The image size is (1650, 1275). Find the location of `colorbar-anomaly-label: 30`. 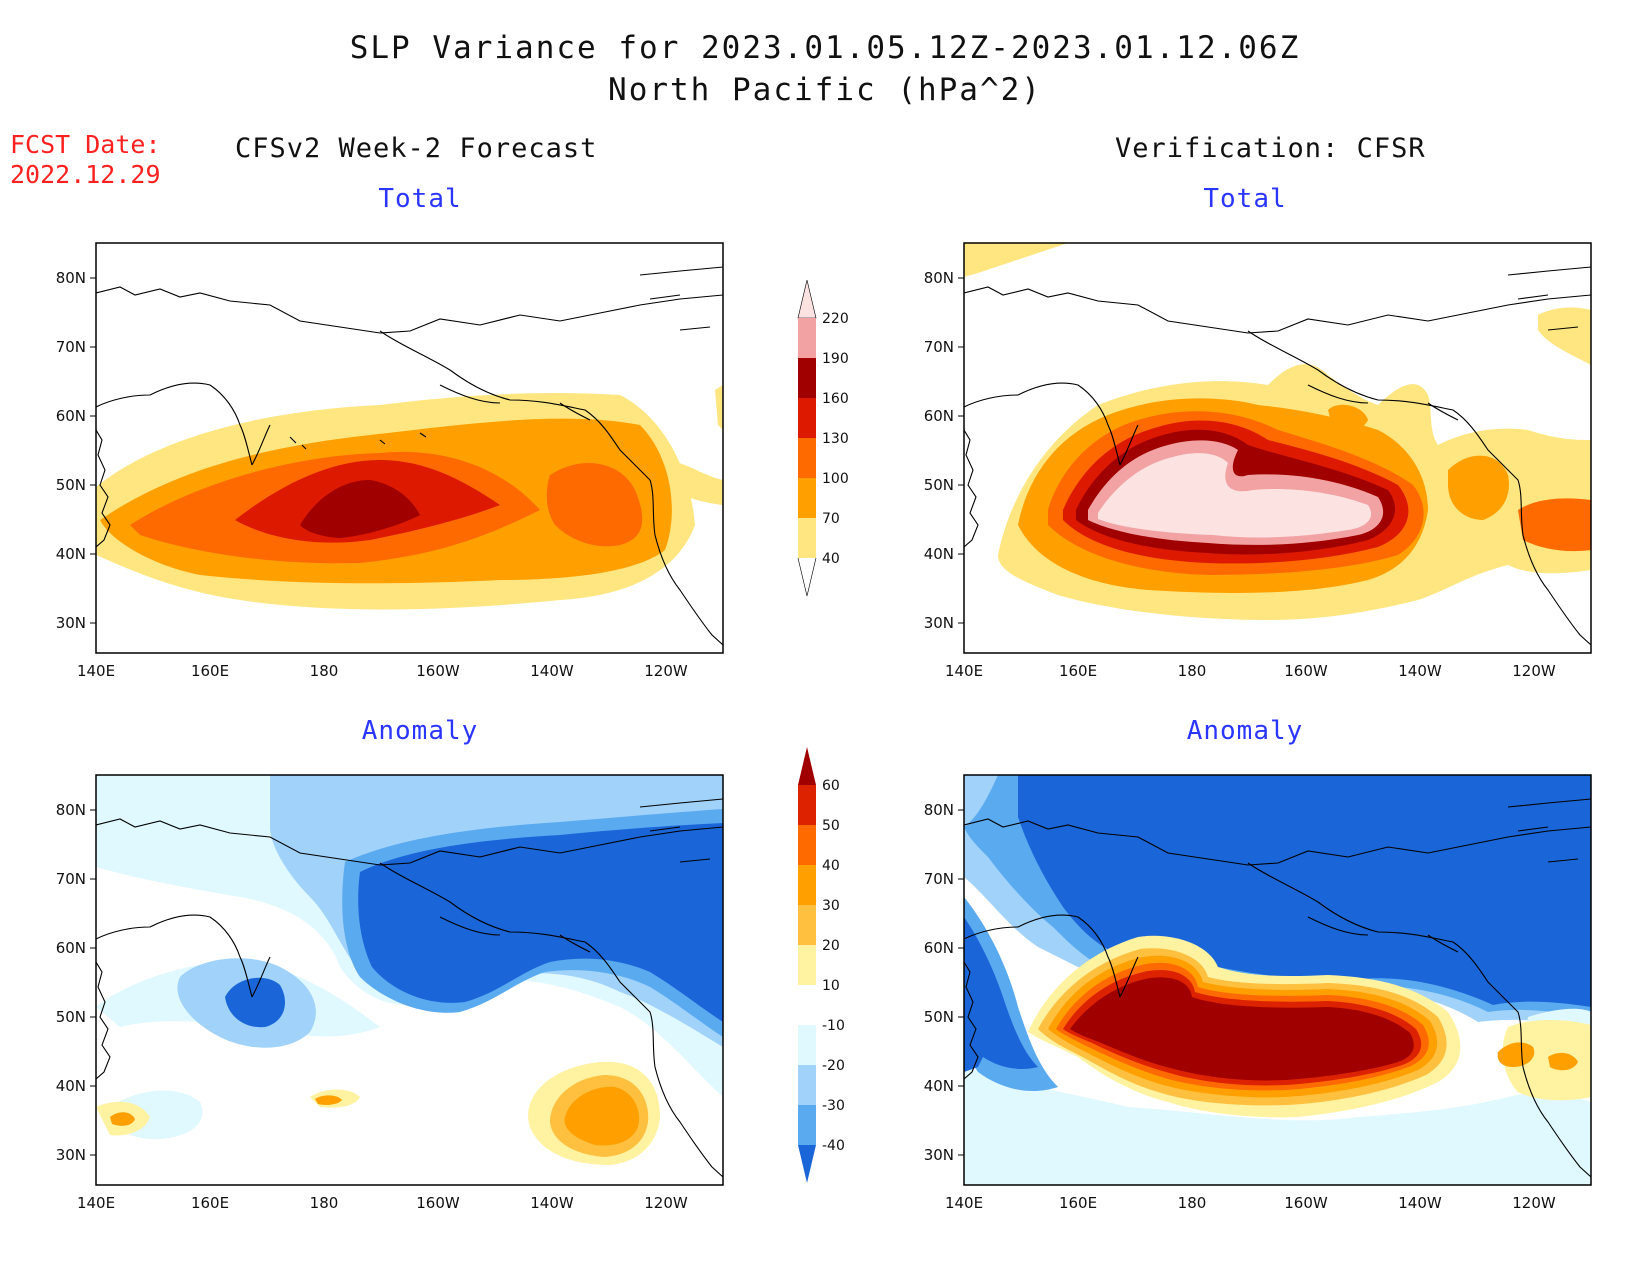

colorbar-anomaly-label: 30 is located at coordinates (831, 906).